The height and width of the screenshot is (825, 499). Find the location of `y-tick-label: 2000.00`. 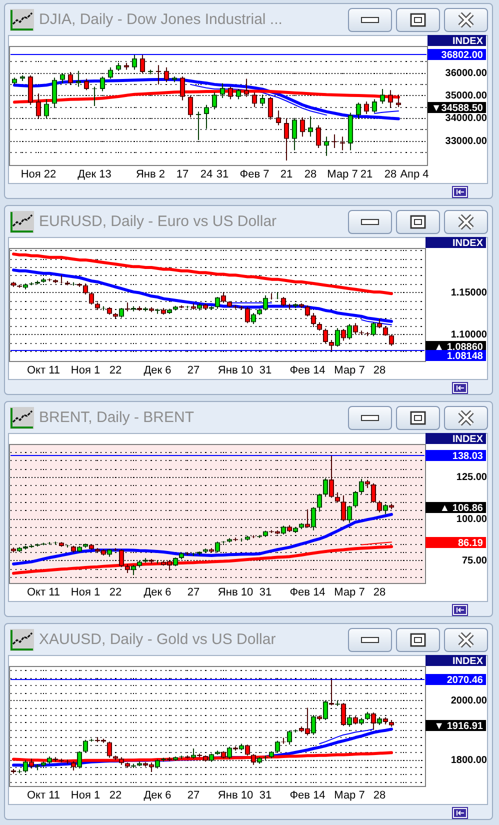

y-tick-label: 2000.00 is located at coordinates (469, 700).